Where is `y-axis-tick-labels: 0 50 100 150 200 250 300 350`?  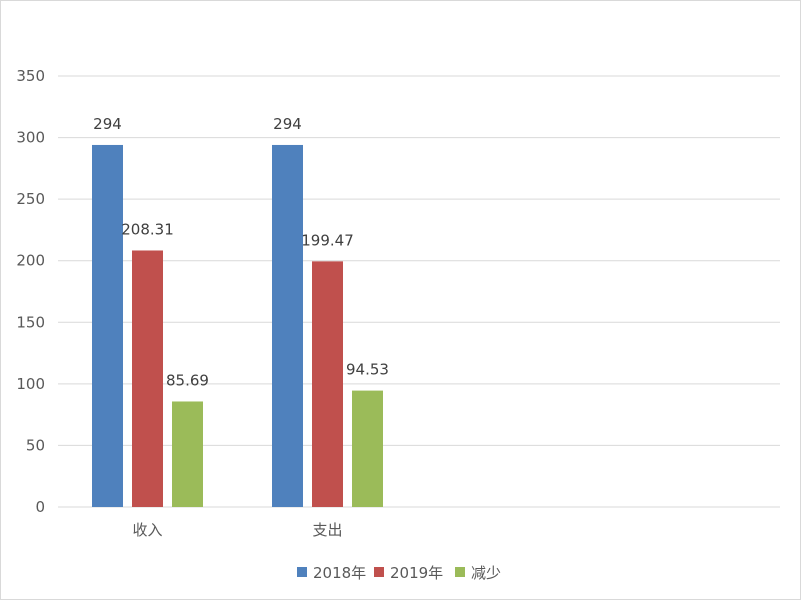 y-axis-tick-labels: 0 50 100 150 200 250 300 350 is located at coordinates (30, 291).